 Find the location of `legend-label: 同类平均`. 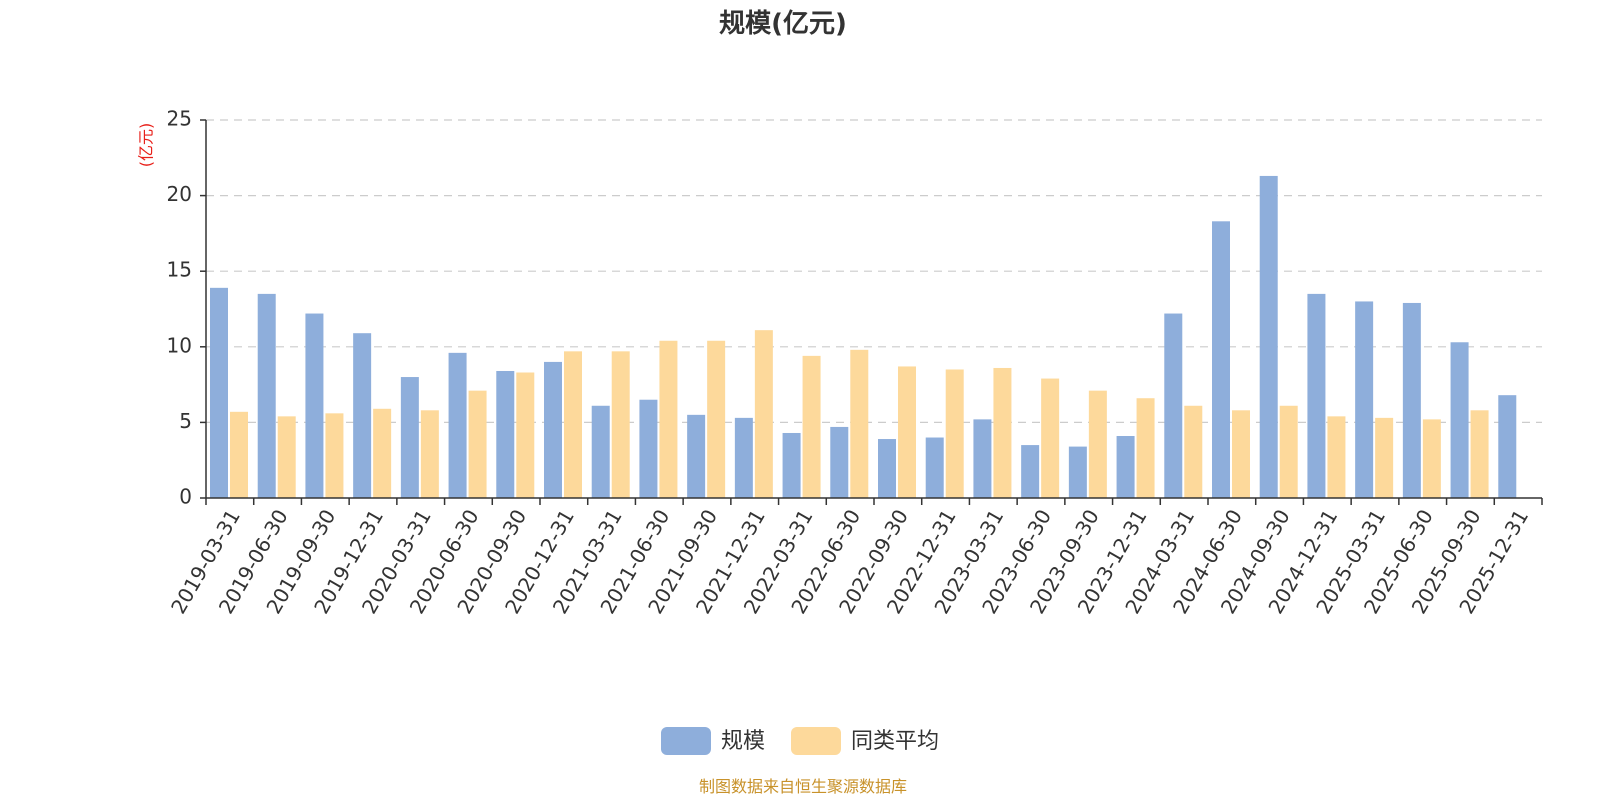

legend-label: 同类平均 is located at coordinates (895, 741).